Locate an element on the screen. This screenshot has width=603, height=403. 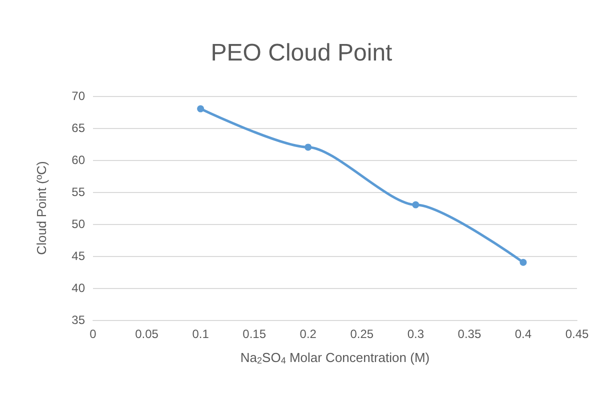
x-tick-label: 0 is located at coordinates (93, 334).